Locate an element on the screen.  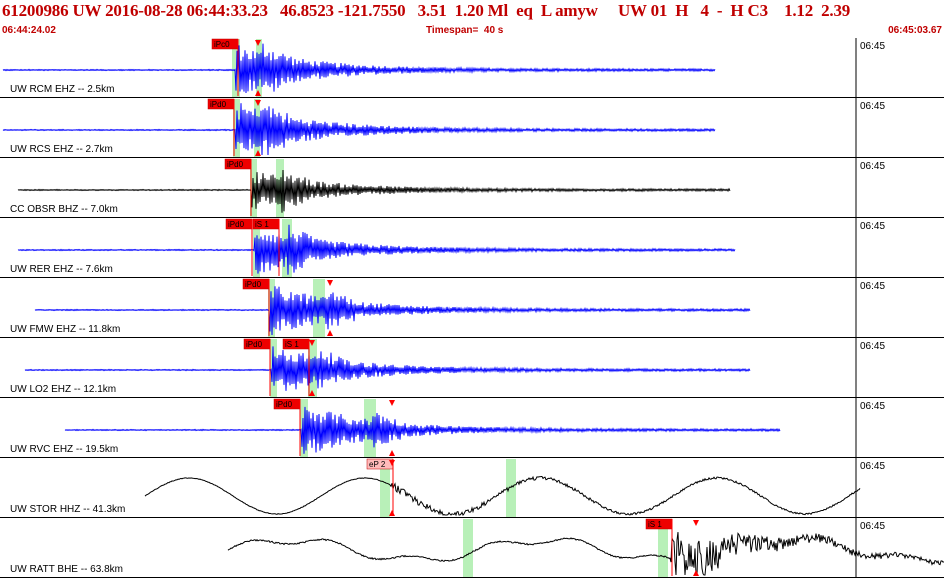
station-label: UW RATT BHE -- 63.8km is located at coordinates (66, 569).